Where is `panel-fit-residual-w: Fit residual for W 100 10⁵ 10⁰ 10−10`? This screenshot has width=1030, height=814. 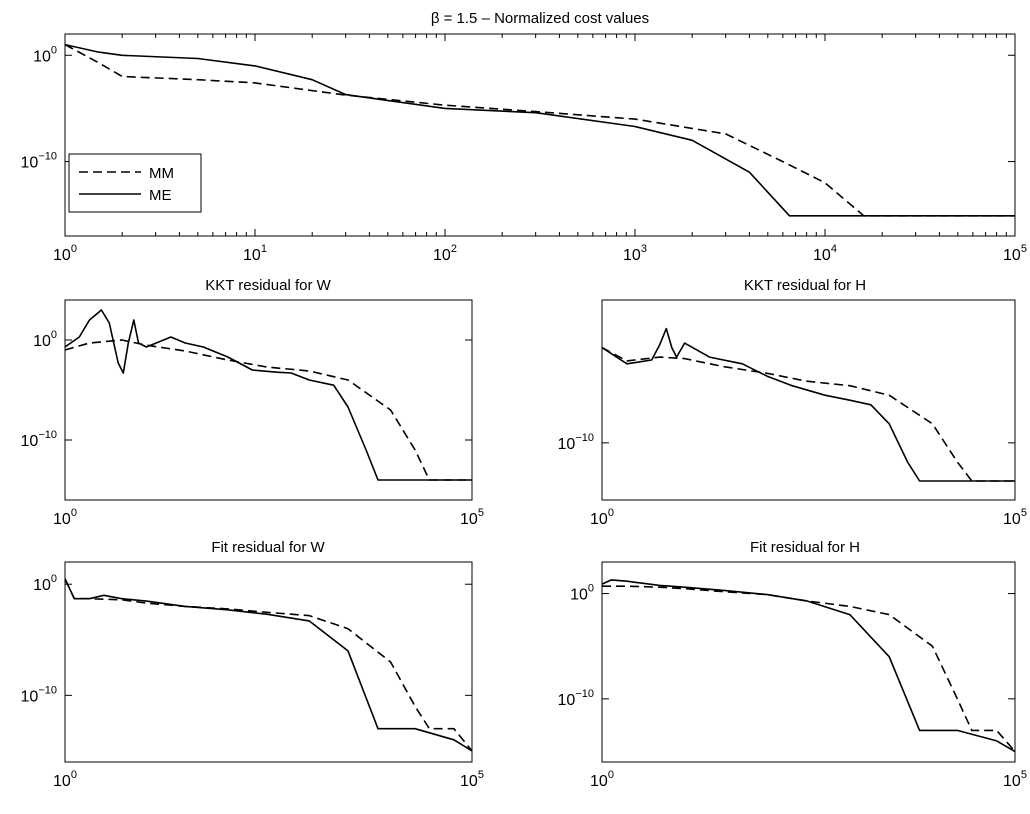 panel-fit-residual-w: Fit residual for W 100 10⁵ 10⁰ 10−10 is located at coordinates (252, 664).